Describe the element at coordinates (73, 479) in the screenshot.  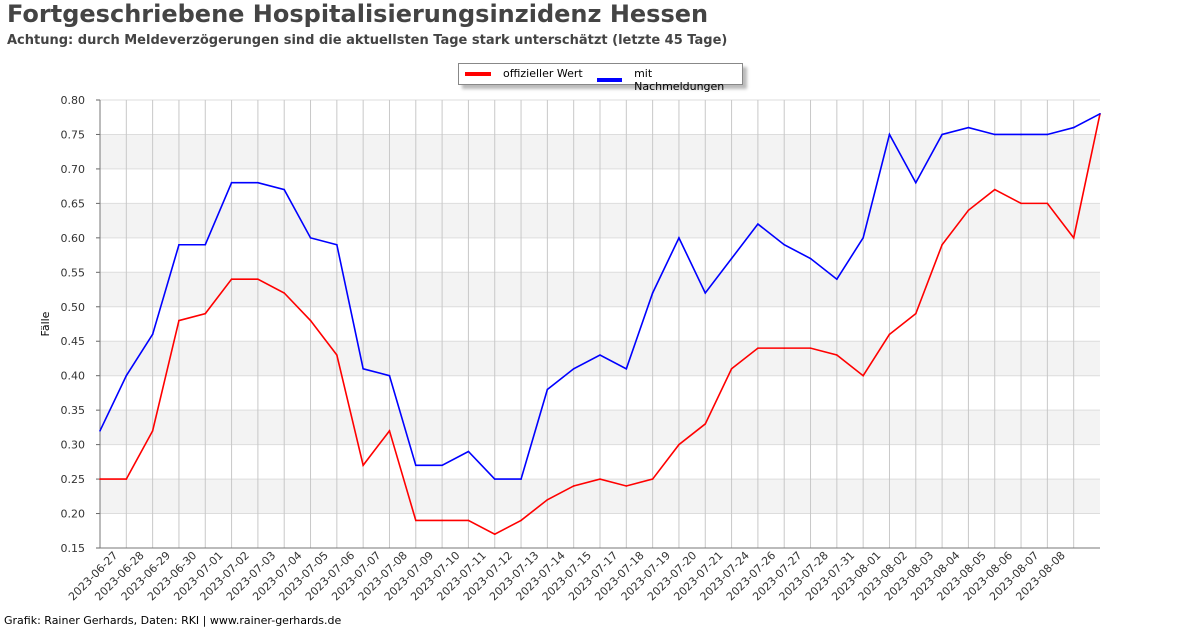
I see `y-tick-label: 0.25` at that location.